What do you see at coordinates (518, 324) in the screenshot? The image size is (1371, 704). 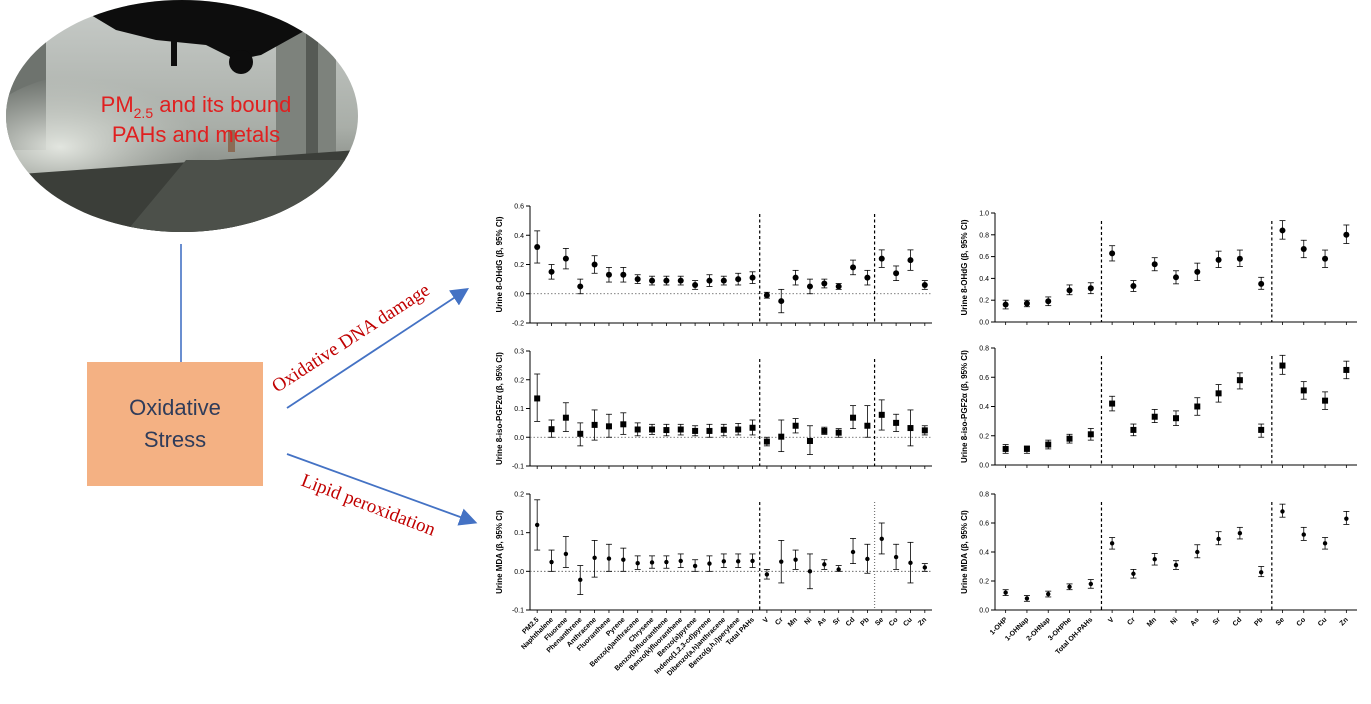 I see `y-tick-label: -0.2` at bounding box center [518, 324].